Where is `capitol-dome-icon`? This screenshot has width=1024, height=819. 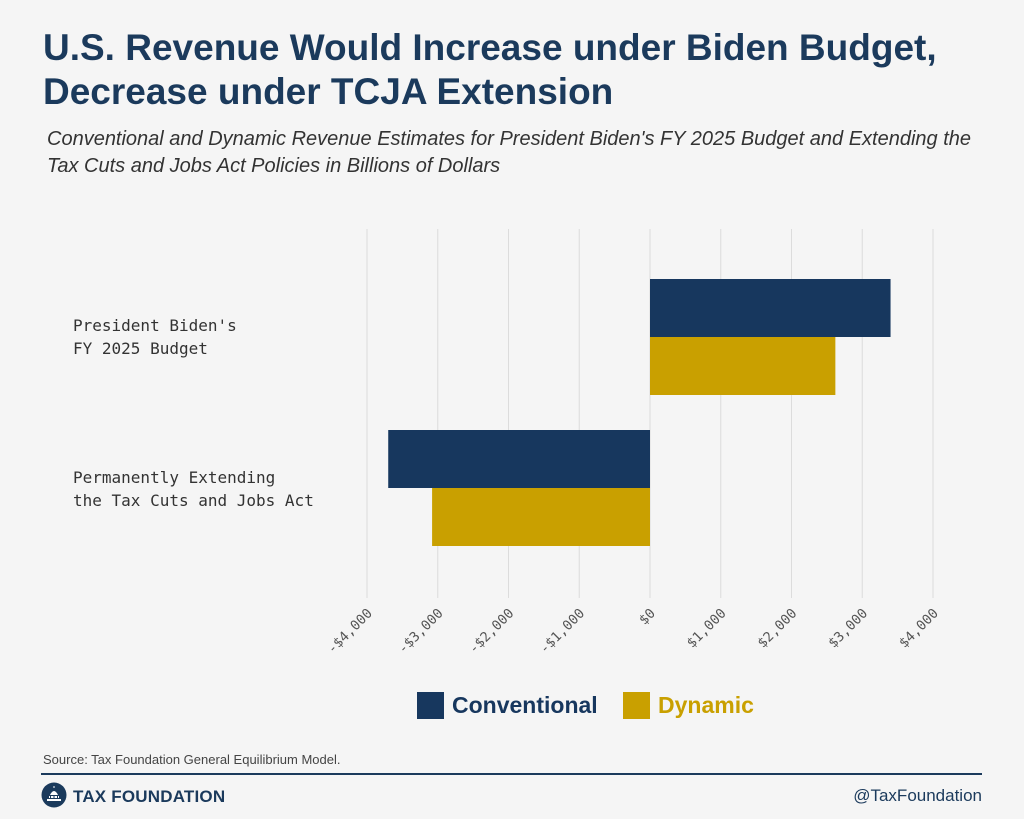
capitol-dome-icon is located at coordinates (54, 797).